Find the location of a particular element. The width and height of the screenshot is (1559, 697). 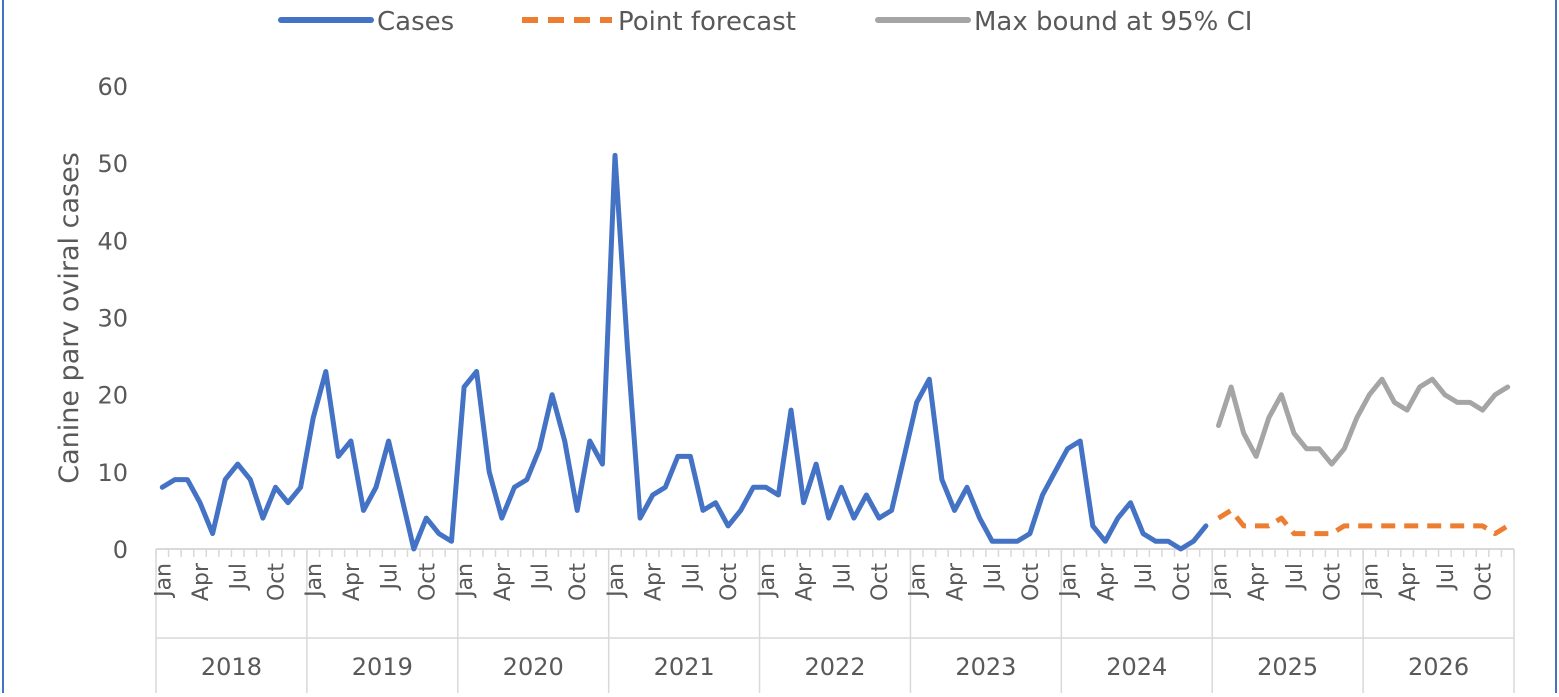

y-axis-title: Canine parv oviral cases is located at coordinates (69, 318).